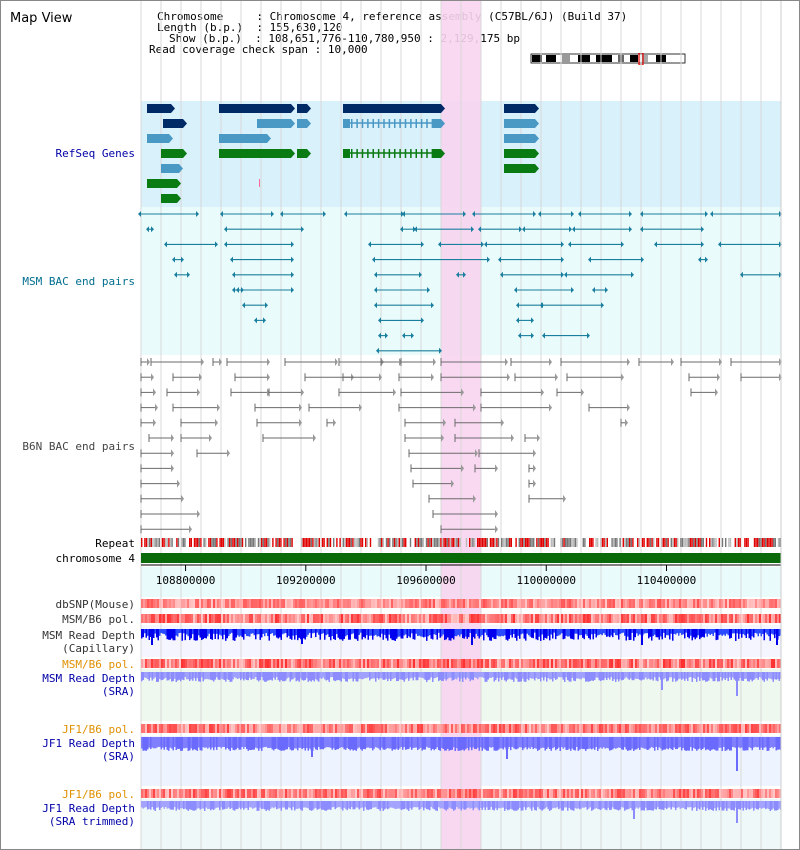 This screenshot has height=850, width=800. What do you see at coordinates (207, 16) in the screenshot?
I see `chromosome-key: Chromosome` at bounding box center [207, 16].